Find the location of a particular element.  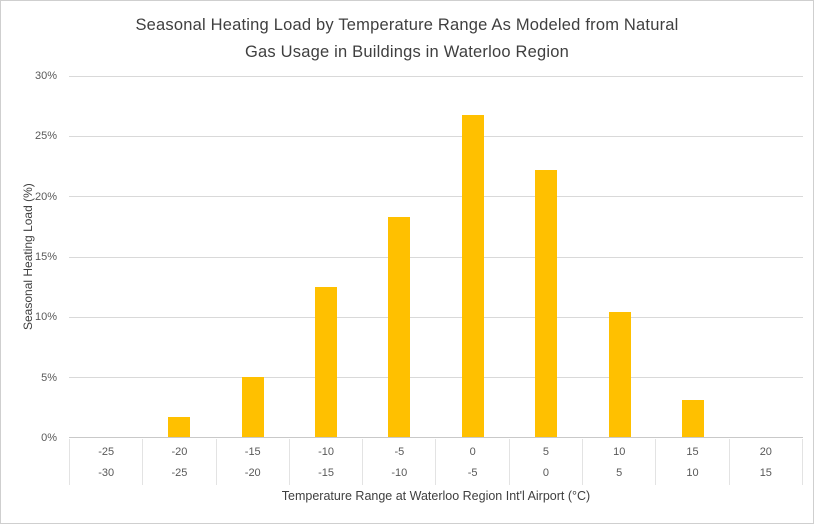

x-category-lower-label: -25 is located at coordinates (179, 472).